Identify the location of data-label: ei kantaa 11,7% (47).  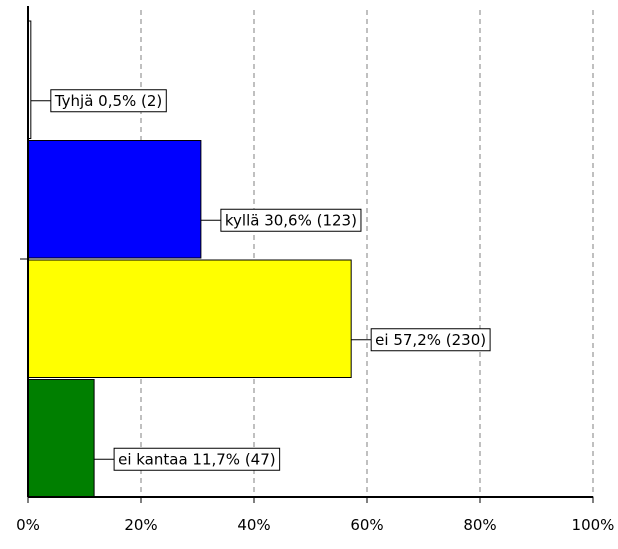
(197, 459).